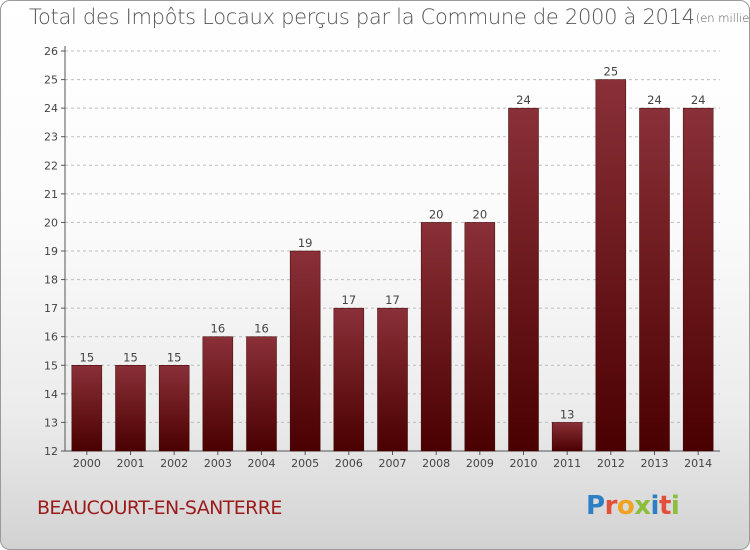 The image size is (750, 550). What do you see at coordinates (51, 80) in the screenshot?
I see `y-tick-label: 25` at bounding box center [51, 80].